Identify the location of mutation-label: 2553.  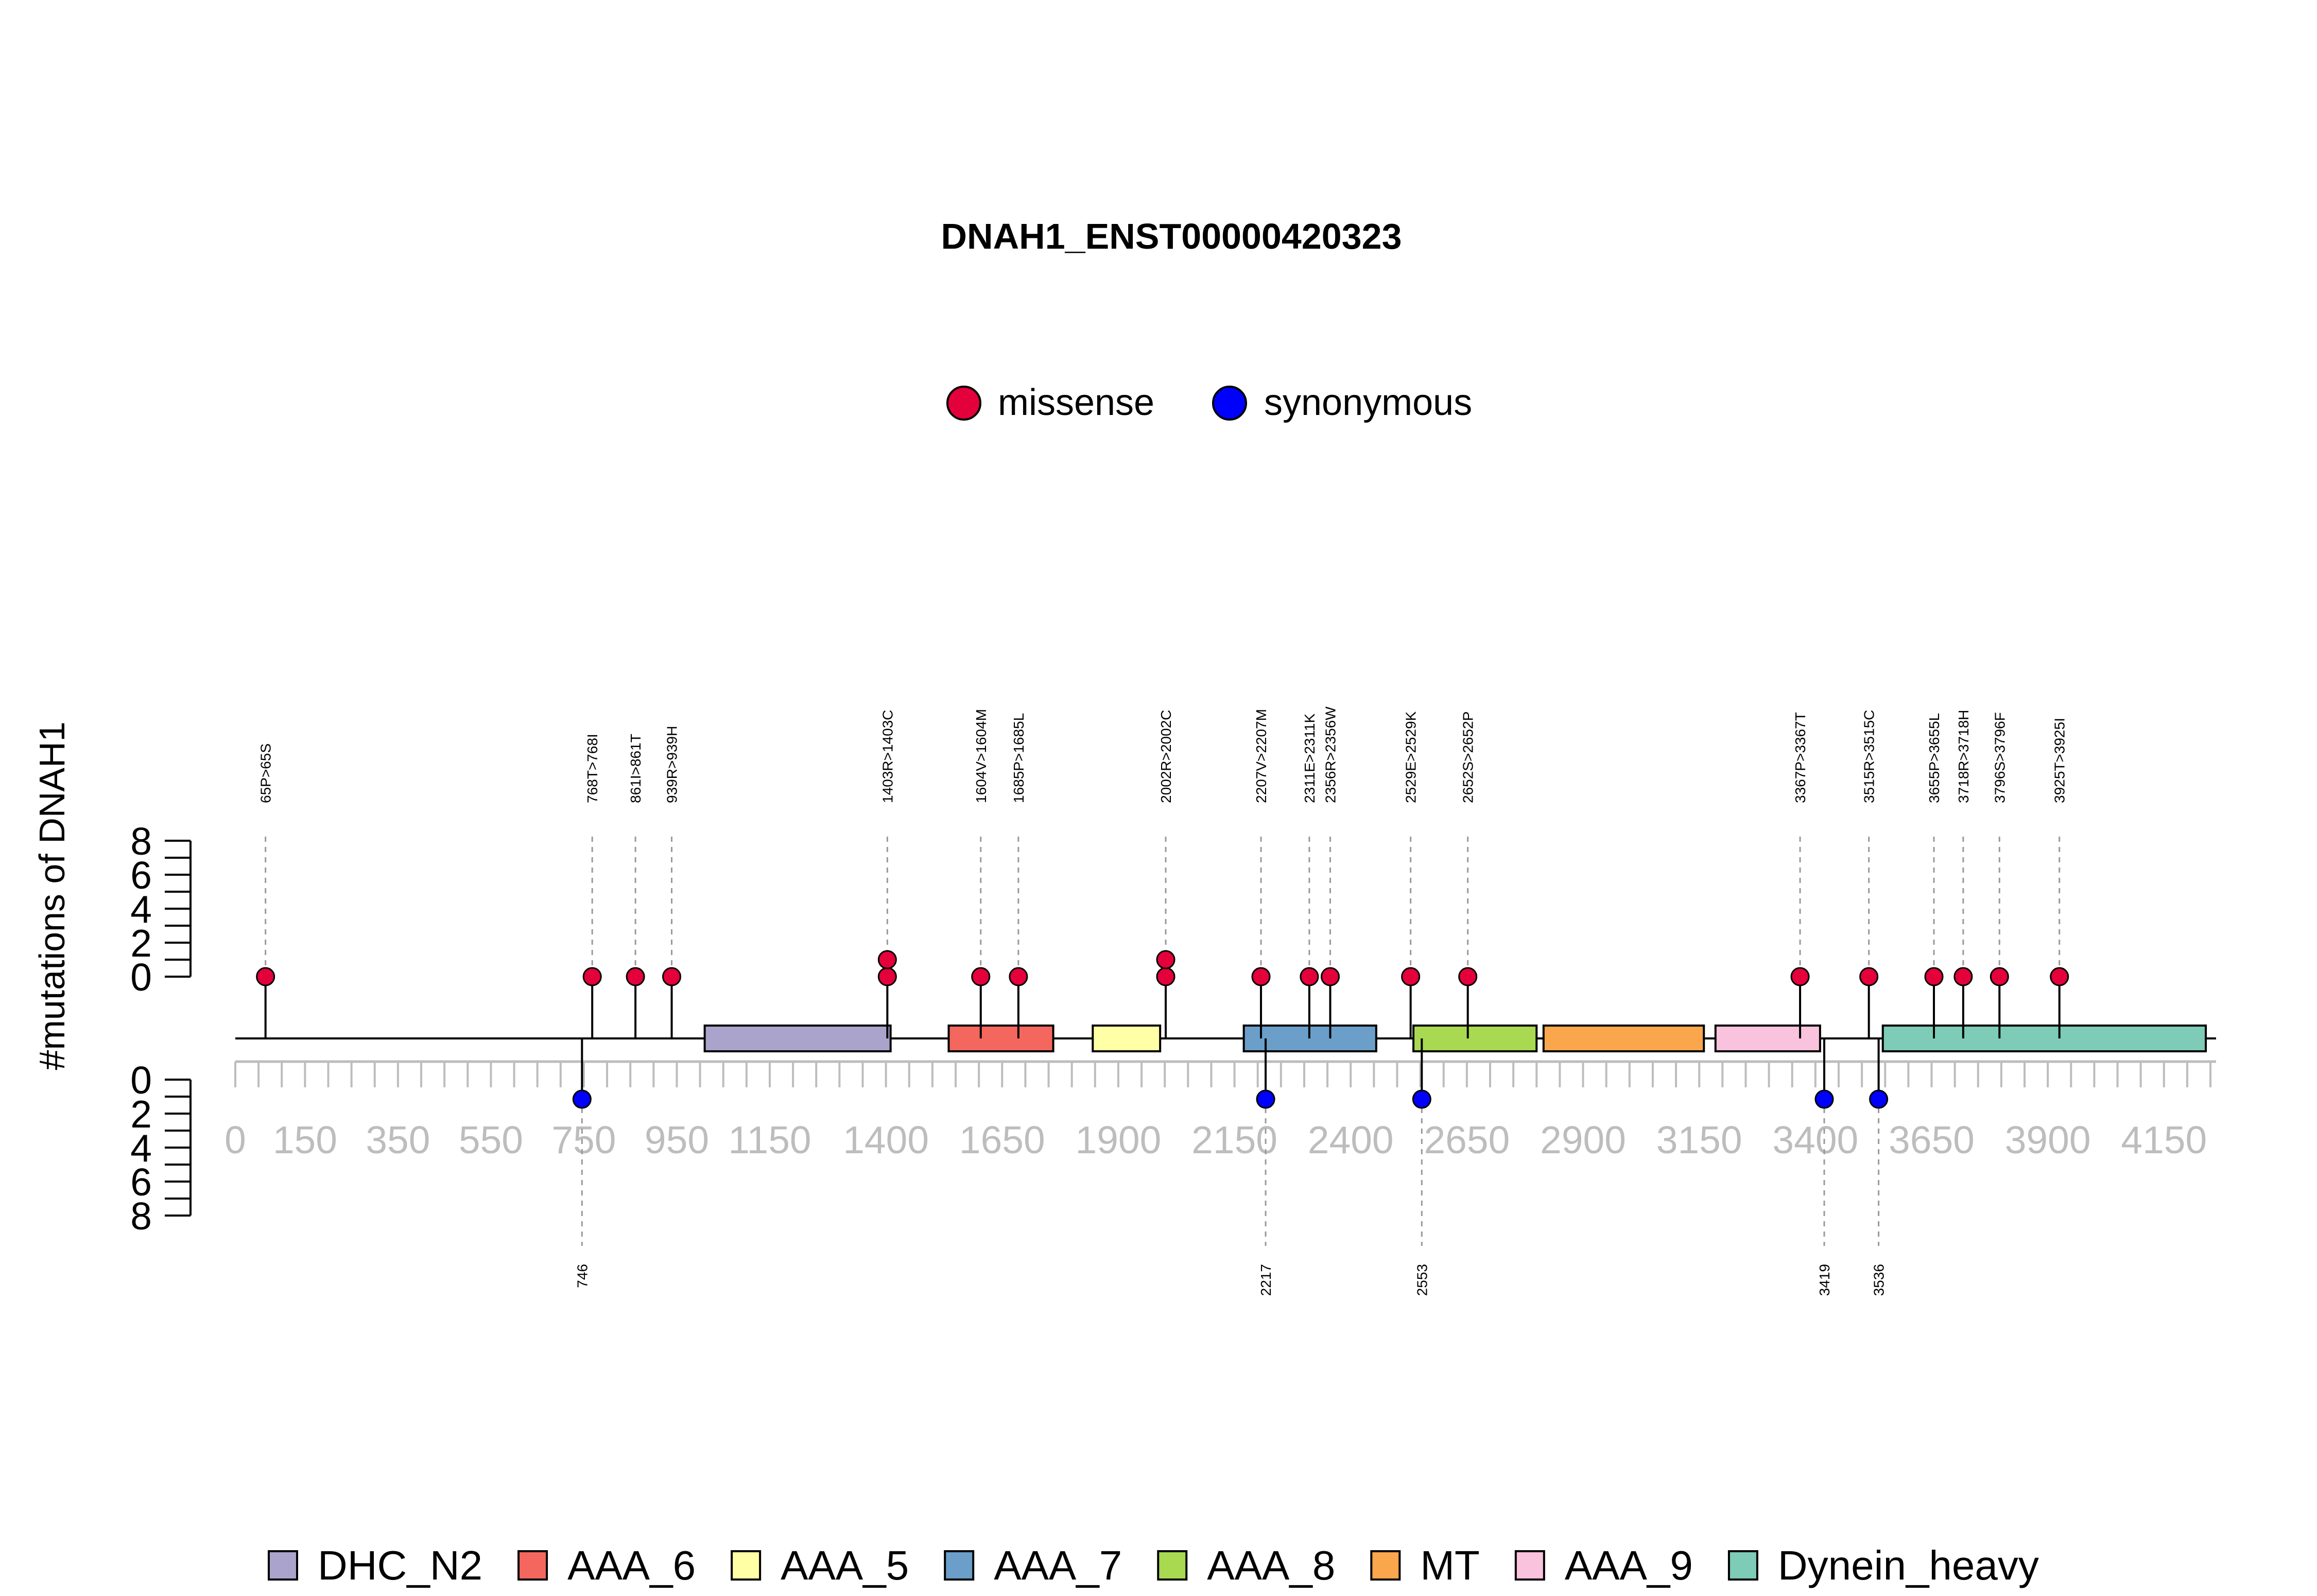
(1422, 1280).